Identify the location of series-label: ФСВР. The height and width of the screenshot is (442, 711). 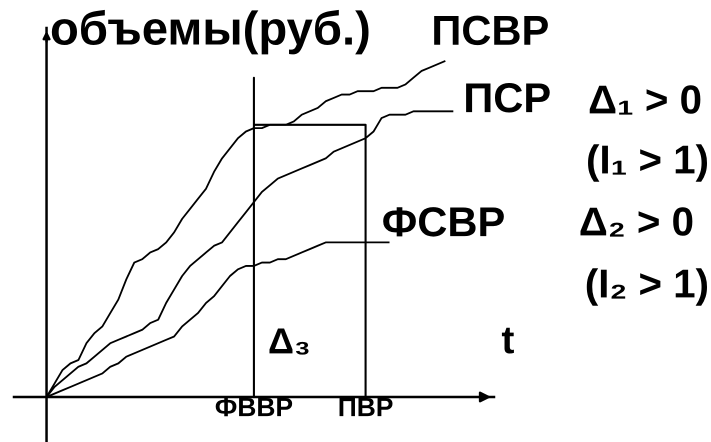
(443, 222).